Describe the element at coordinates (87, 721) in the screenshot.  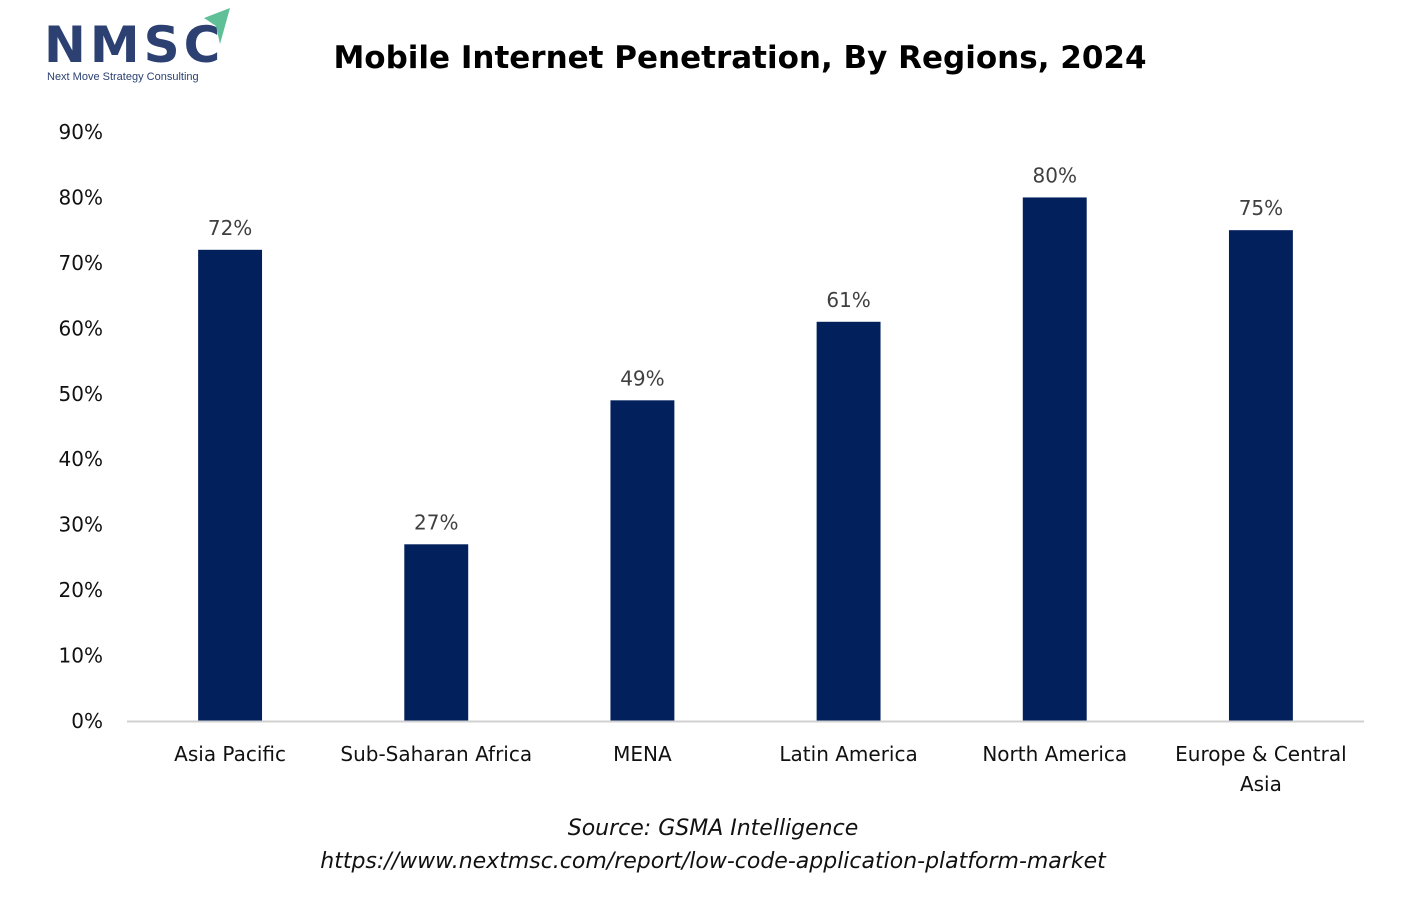
I see `y-tick-label: 0%` at that location.